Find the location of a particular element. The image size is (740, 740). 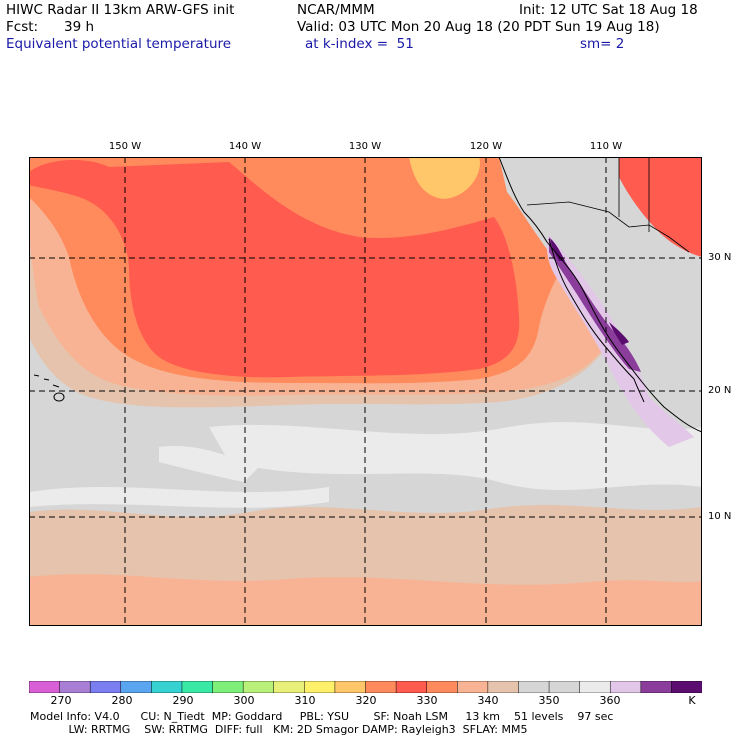

hawaii-big-island is located at coordinates (59, 397).